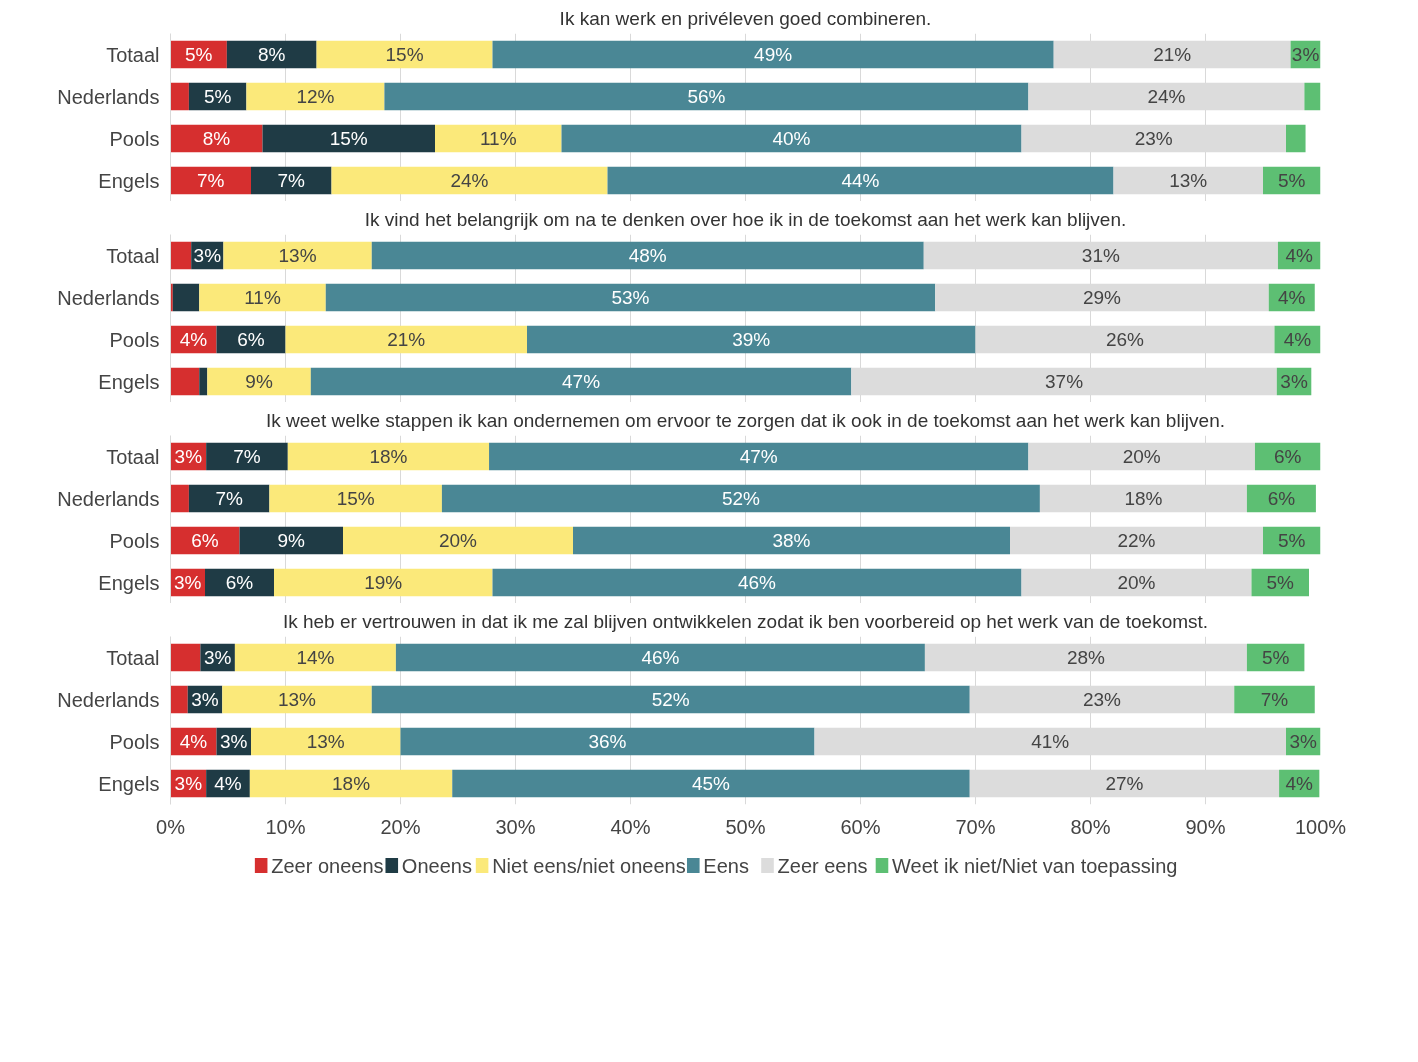 Image resolution: width=1418 pixels, height=1062 pixels. What do you see at coordinates (745, 219) in the screenshot?
I see `chart-title: Ik vind het belangrijk om na te denken over hoe ik in de toekomst aan het werk kan blijven.` at bounding box center [745, 219].